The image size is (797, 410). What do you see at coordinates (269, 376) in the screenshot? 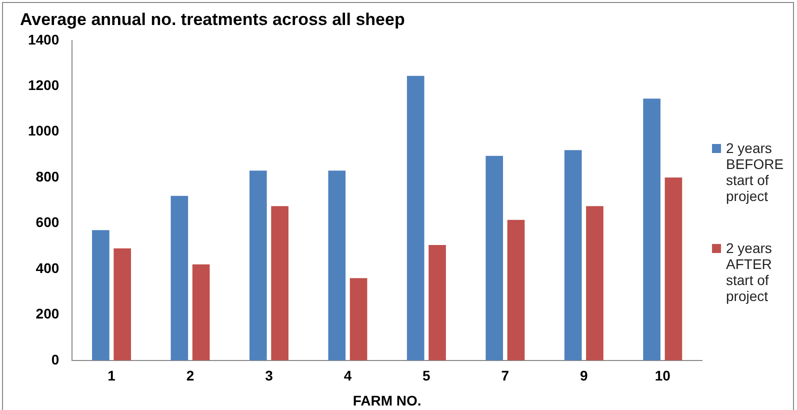
I see `x-tick-label: 3` at bounding box center [269, 376].